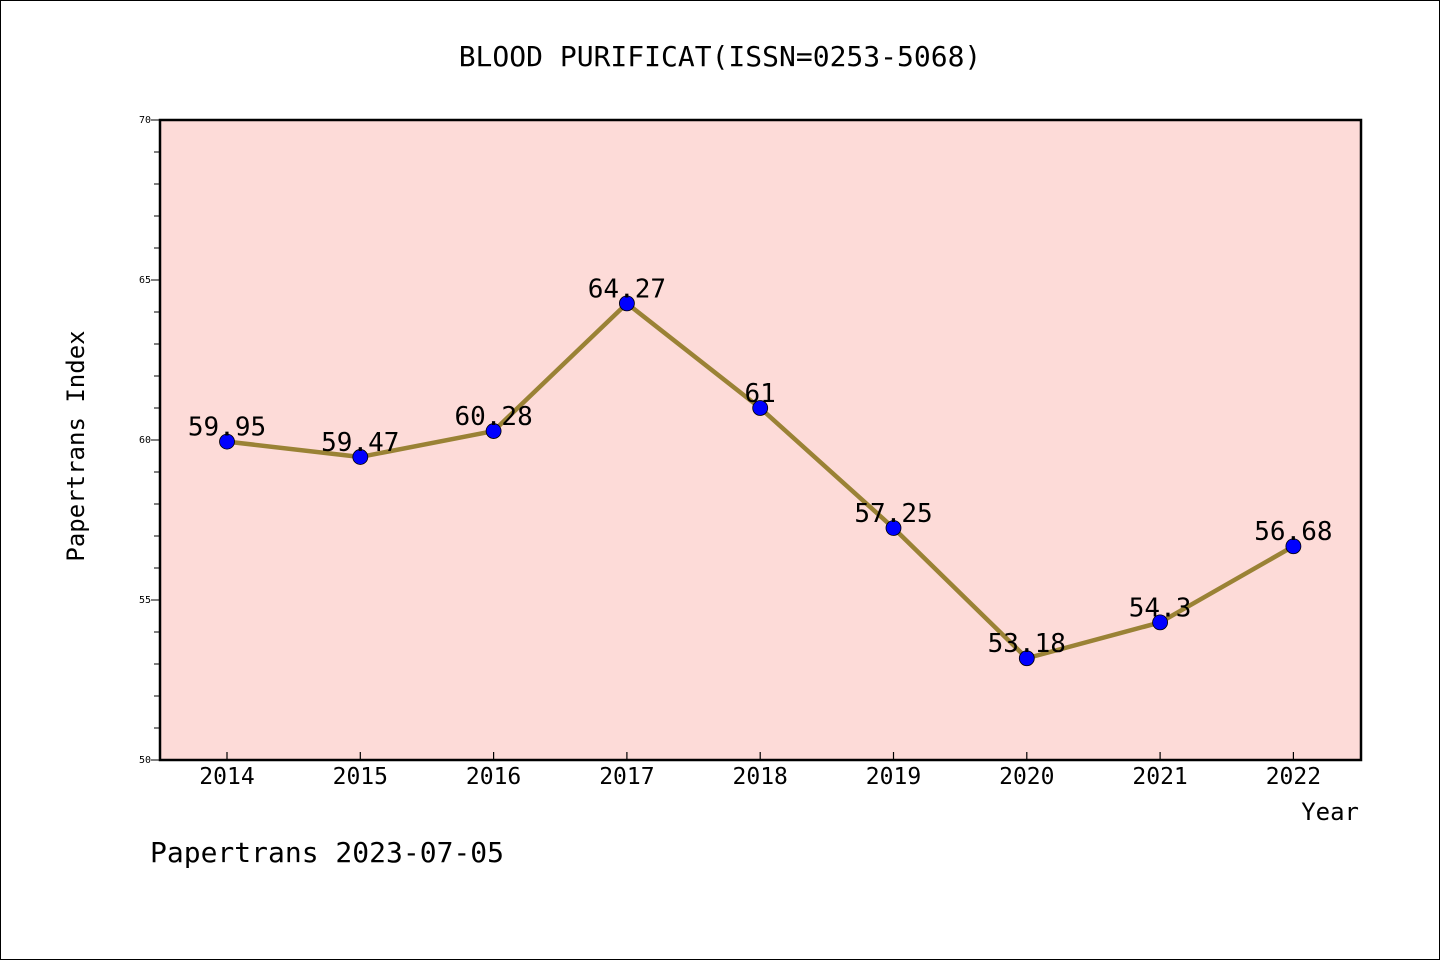 This screenshot has height=960, width=1440. I want to click on data-label: 57.25, so click(893, 514).